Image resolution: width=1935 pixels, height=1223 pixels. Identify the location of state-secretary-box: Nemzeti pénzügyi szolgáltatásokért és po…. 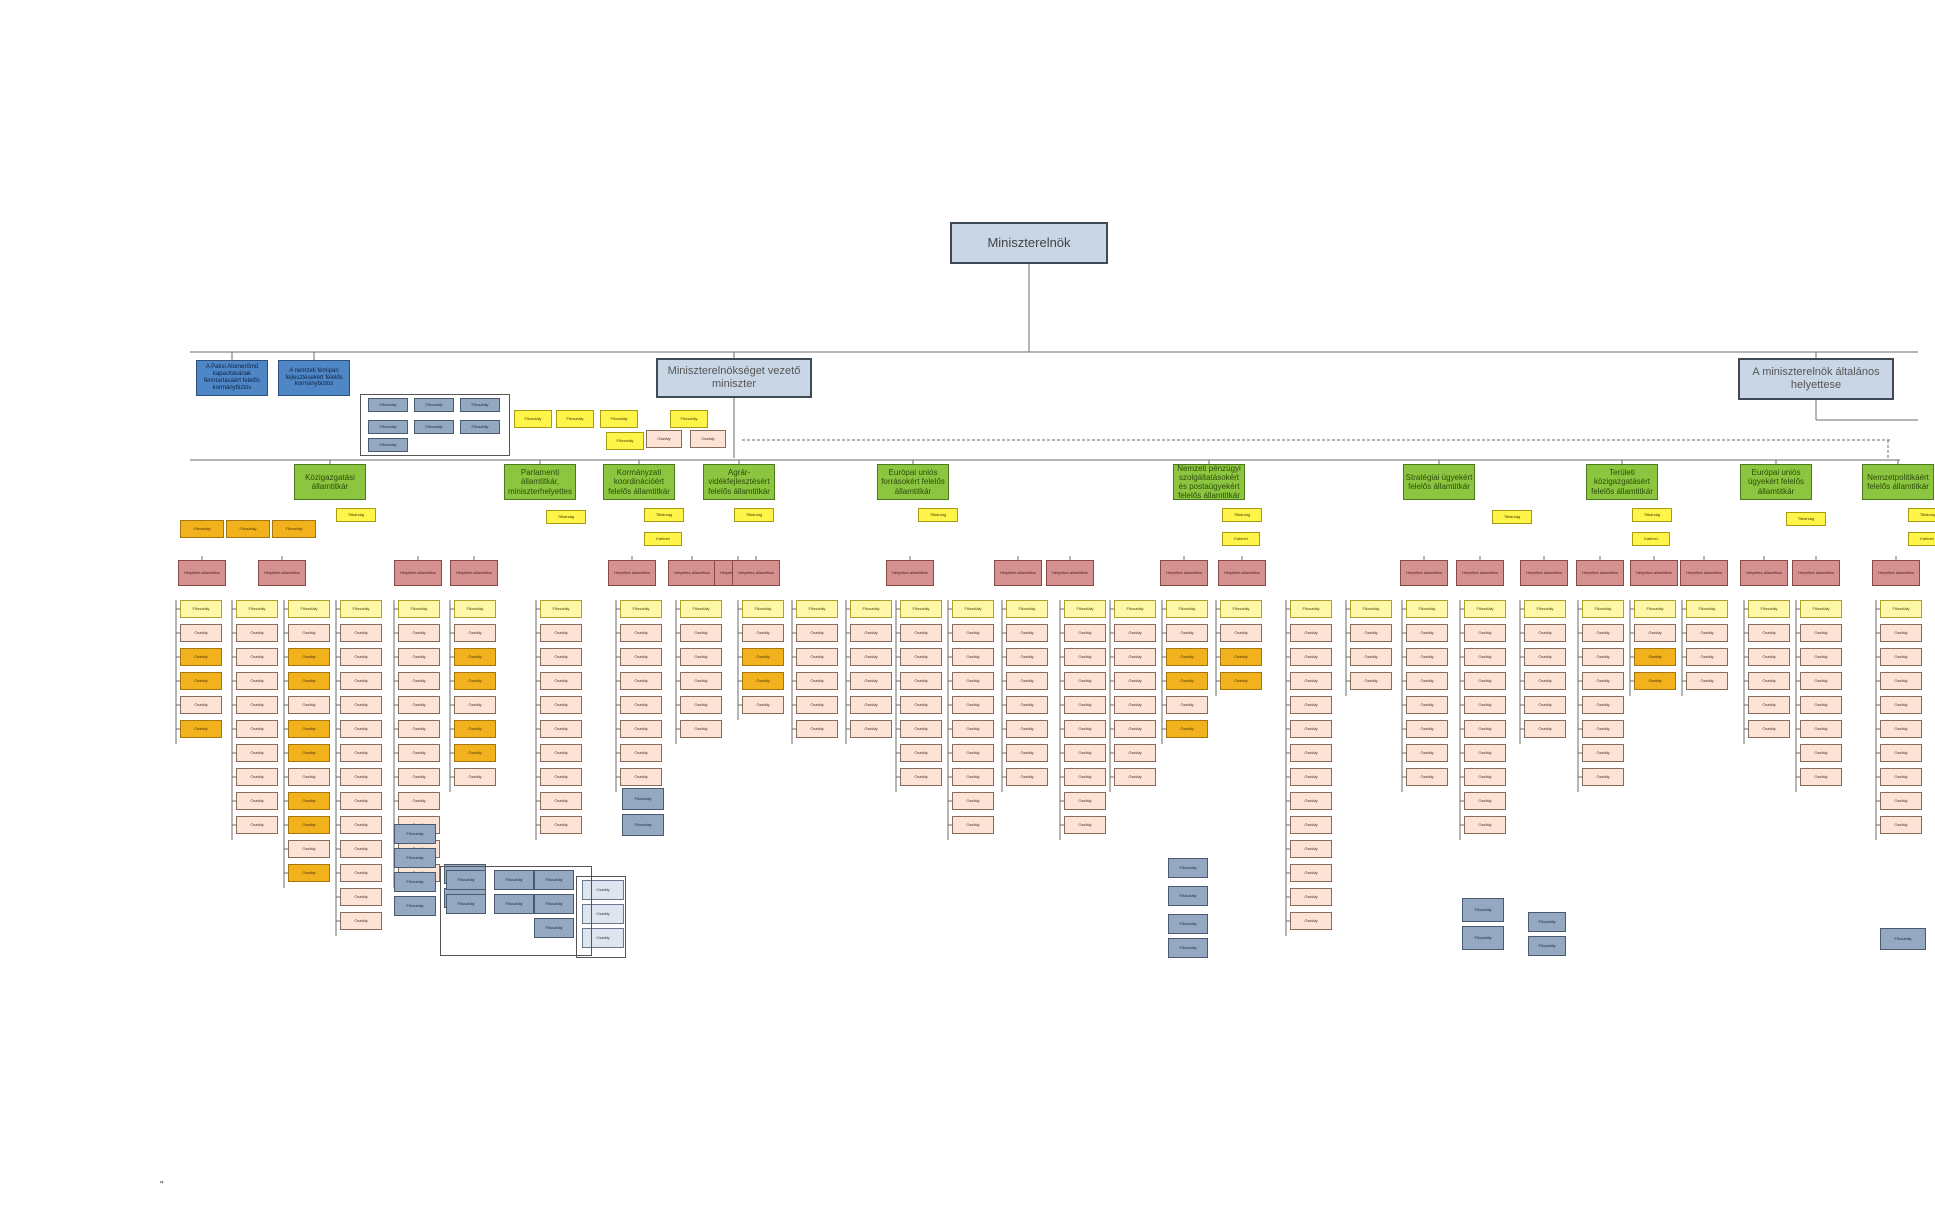
(1209, 482).